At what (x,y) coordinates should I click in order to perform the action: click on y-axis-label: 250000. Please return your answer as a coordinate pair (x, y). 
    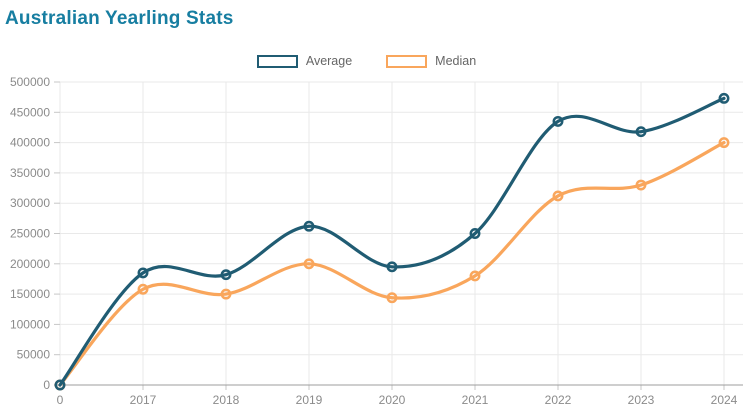
    Looking at the image, I should click on (30, 234).